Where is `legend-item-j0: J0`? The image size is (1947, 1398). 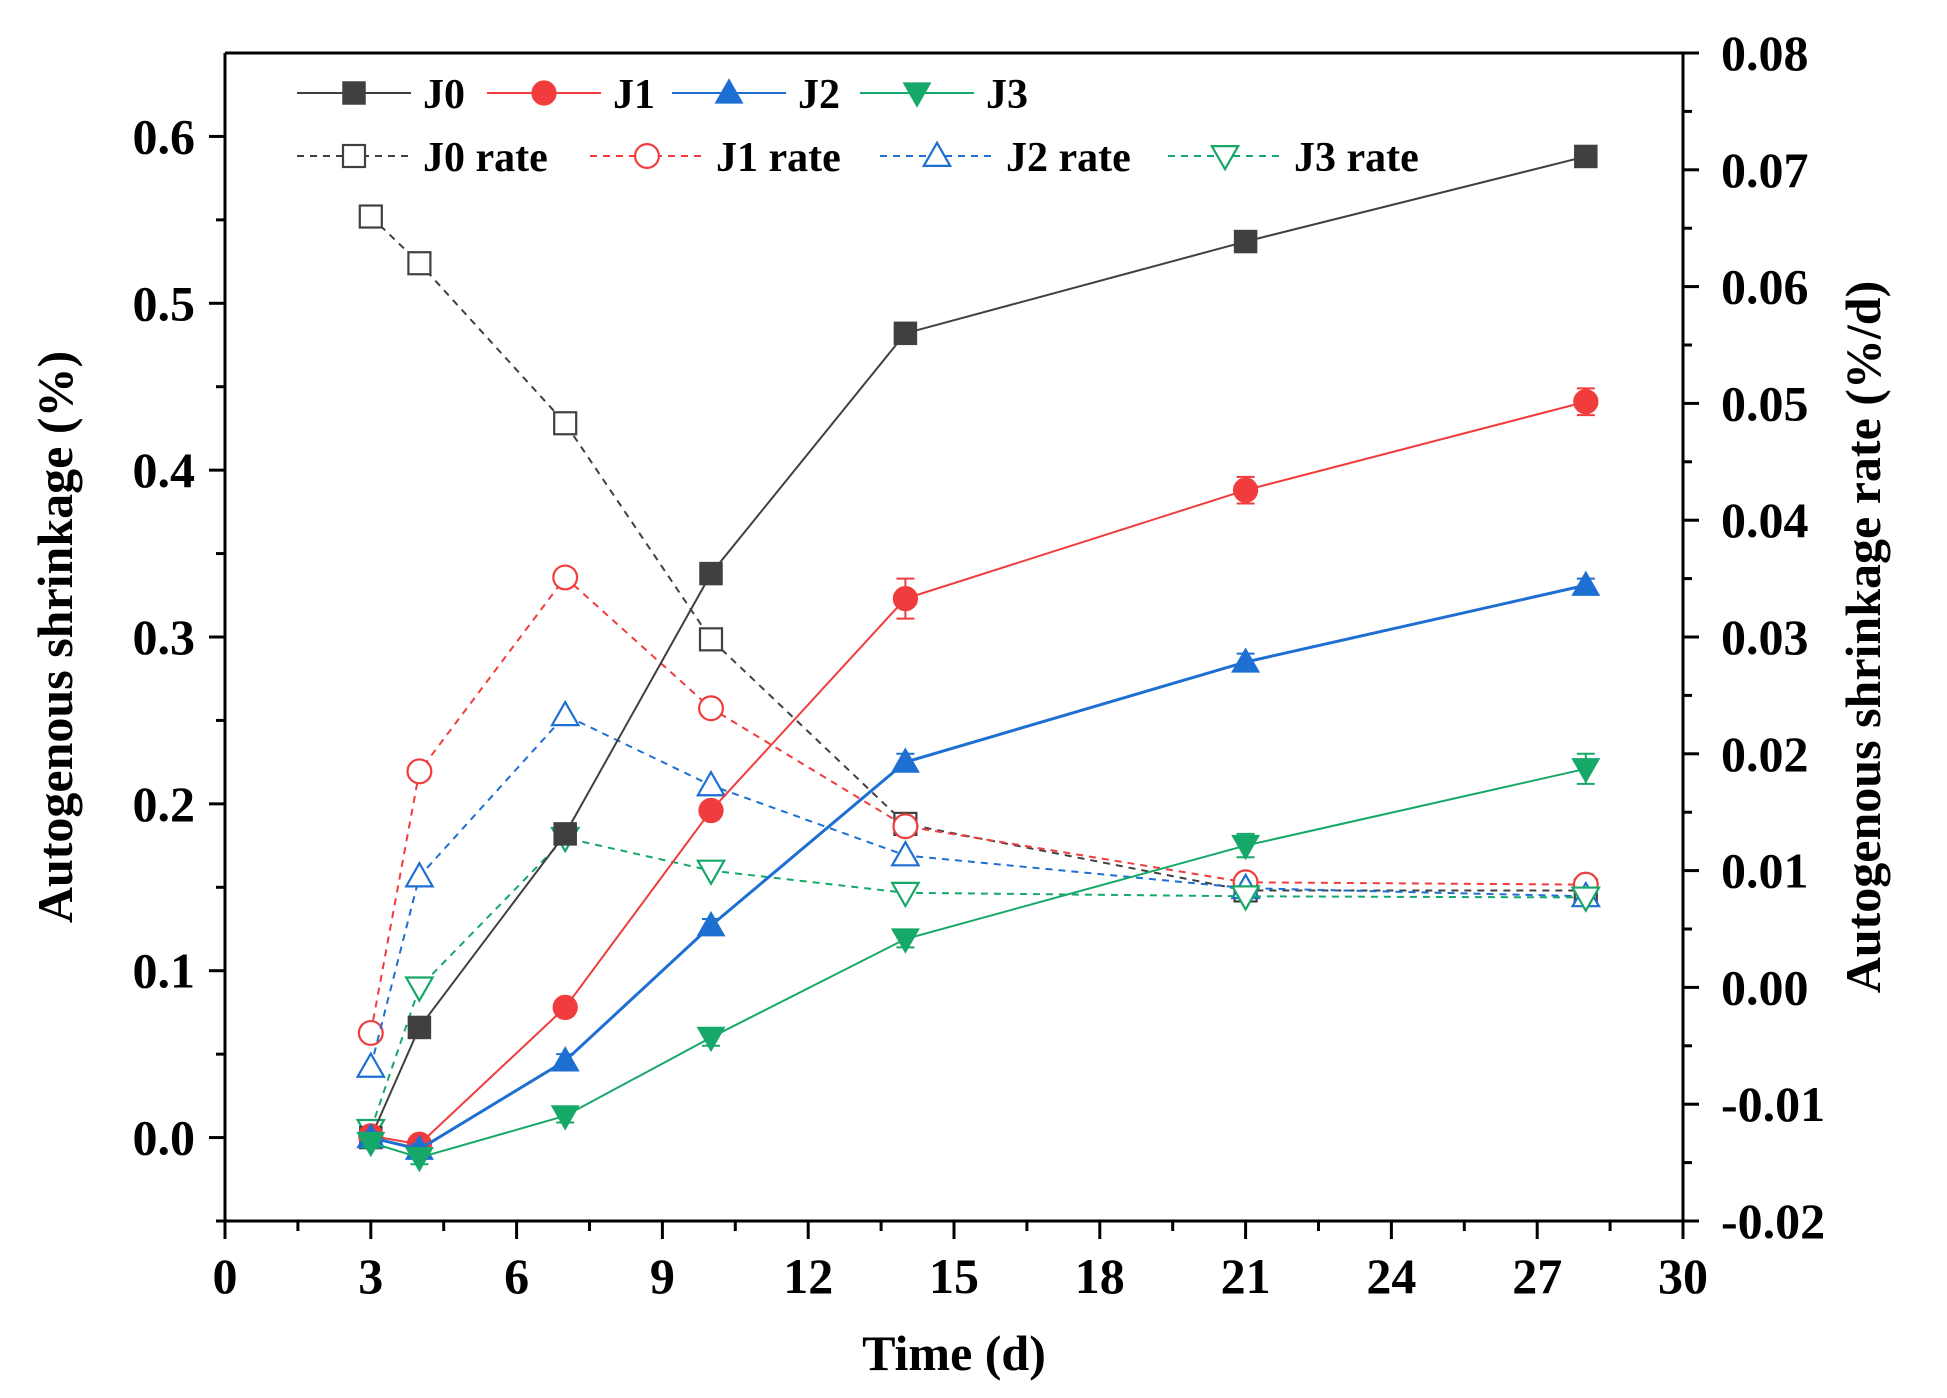
legend-item-j0: J0 is located at coordinates (381, 95).